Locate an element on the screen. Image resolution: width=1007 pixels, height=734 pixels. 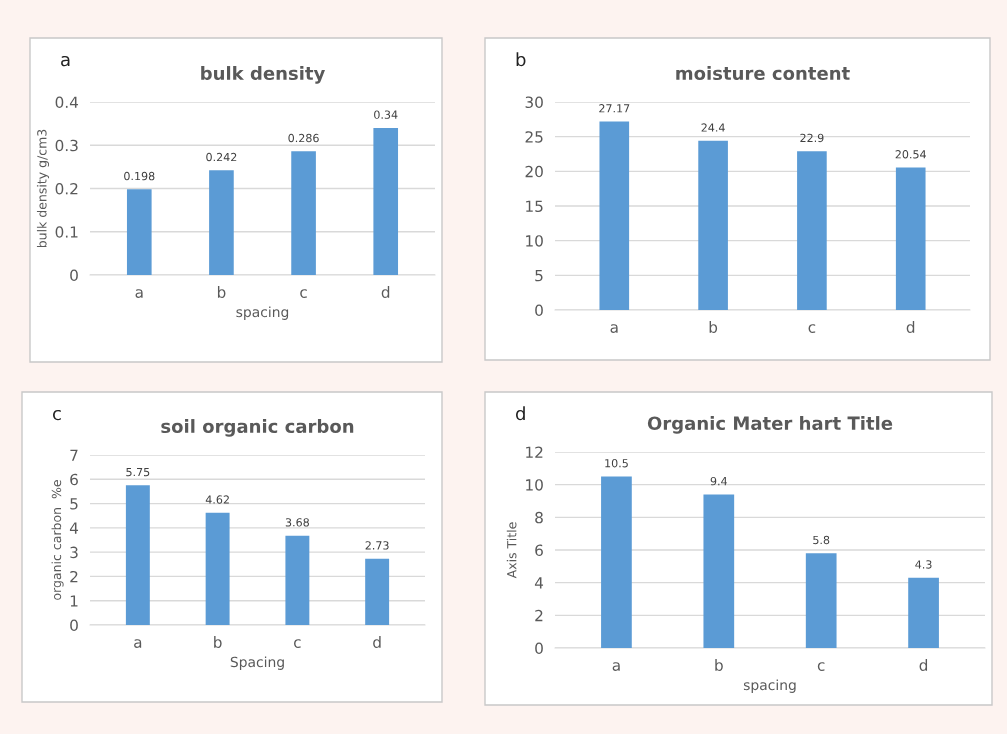
x-axis-title: Spacing is located at coordinates (257, 663).